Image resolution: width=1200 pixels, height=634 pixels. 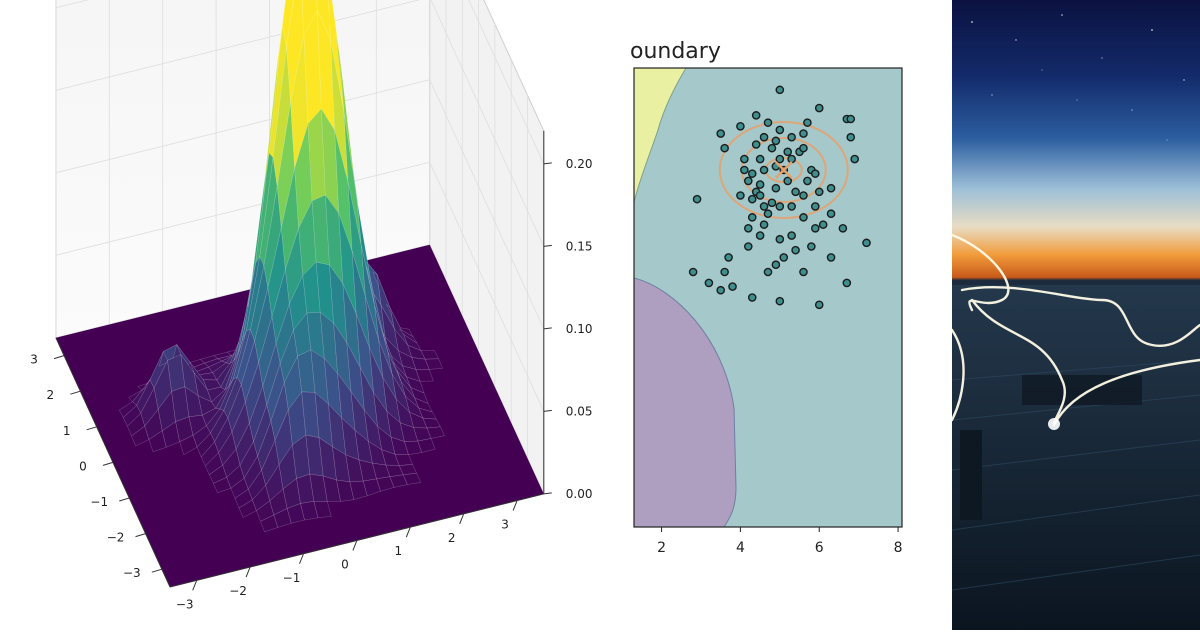 I want to click on x-tick-label: 8, so click(x=898, y=548).